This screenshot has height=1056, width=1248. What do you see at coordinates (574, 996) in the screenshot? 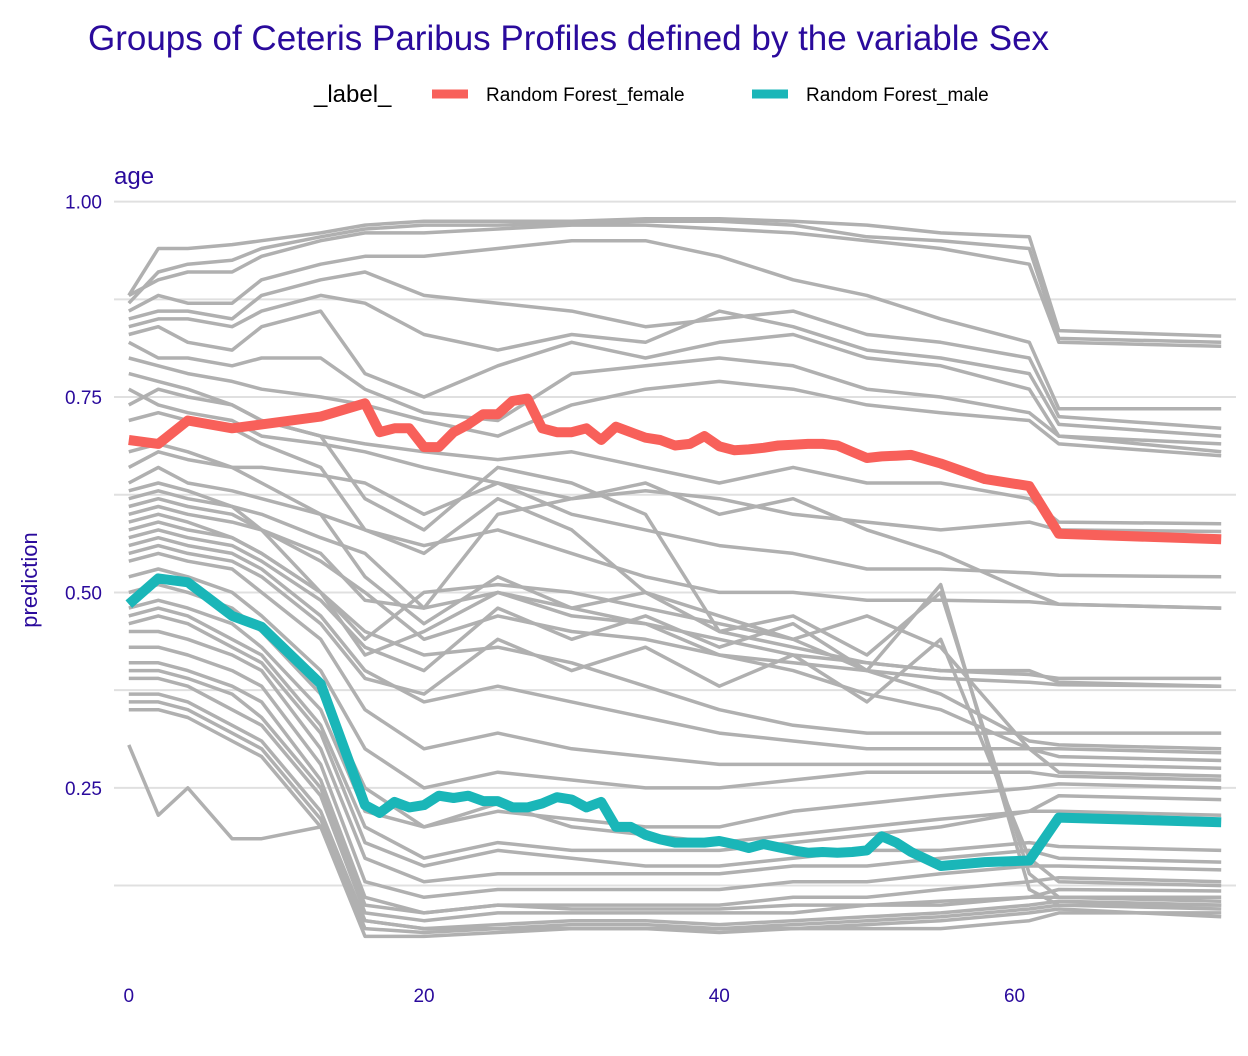
I see `x-axis-ticks: 0 20 40 60` at bounding box center [574, 996].